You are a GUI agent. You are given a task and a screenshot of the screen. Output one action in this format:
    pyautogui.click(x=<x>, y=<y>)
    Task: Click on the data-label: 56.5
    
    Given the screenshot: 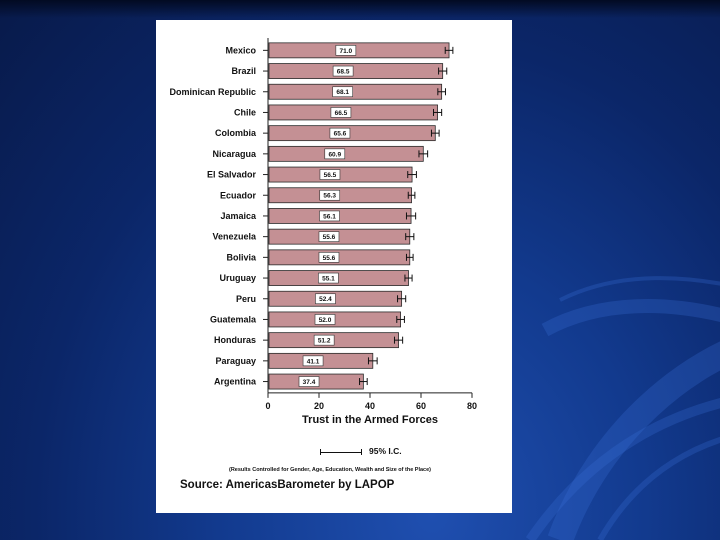 What is the action you would take?
    pyautogui.click(x=330, y=175)
    